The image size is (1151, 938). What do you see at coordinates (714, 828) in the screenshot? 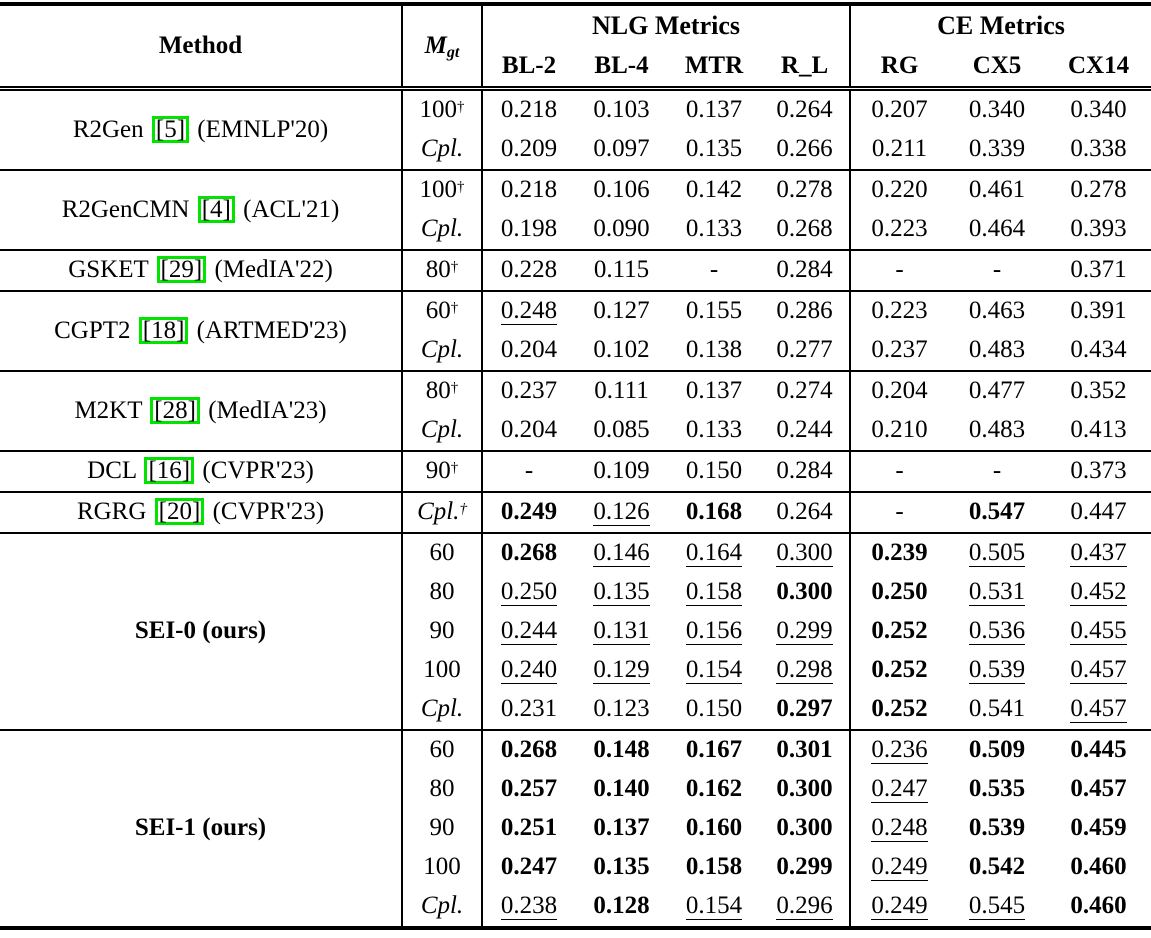
I see `metric-value: 0.160` at bounding box center [714, 828].